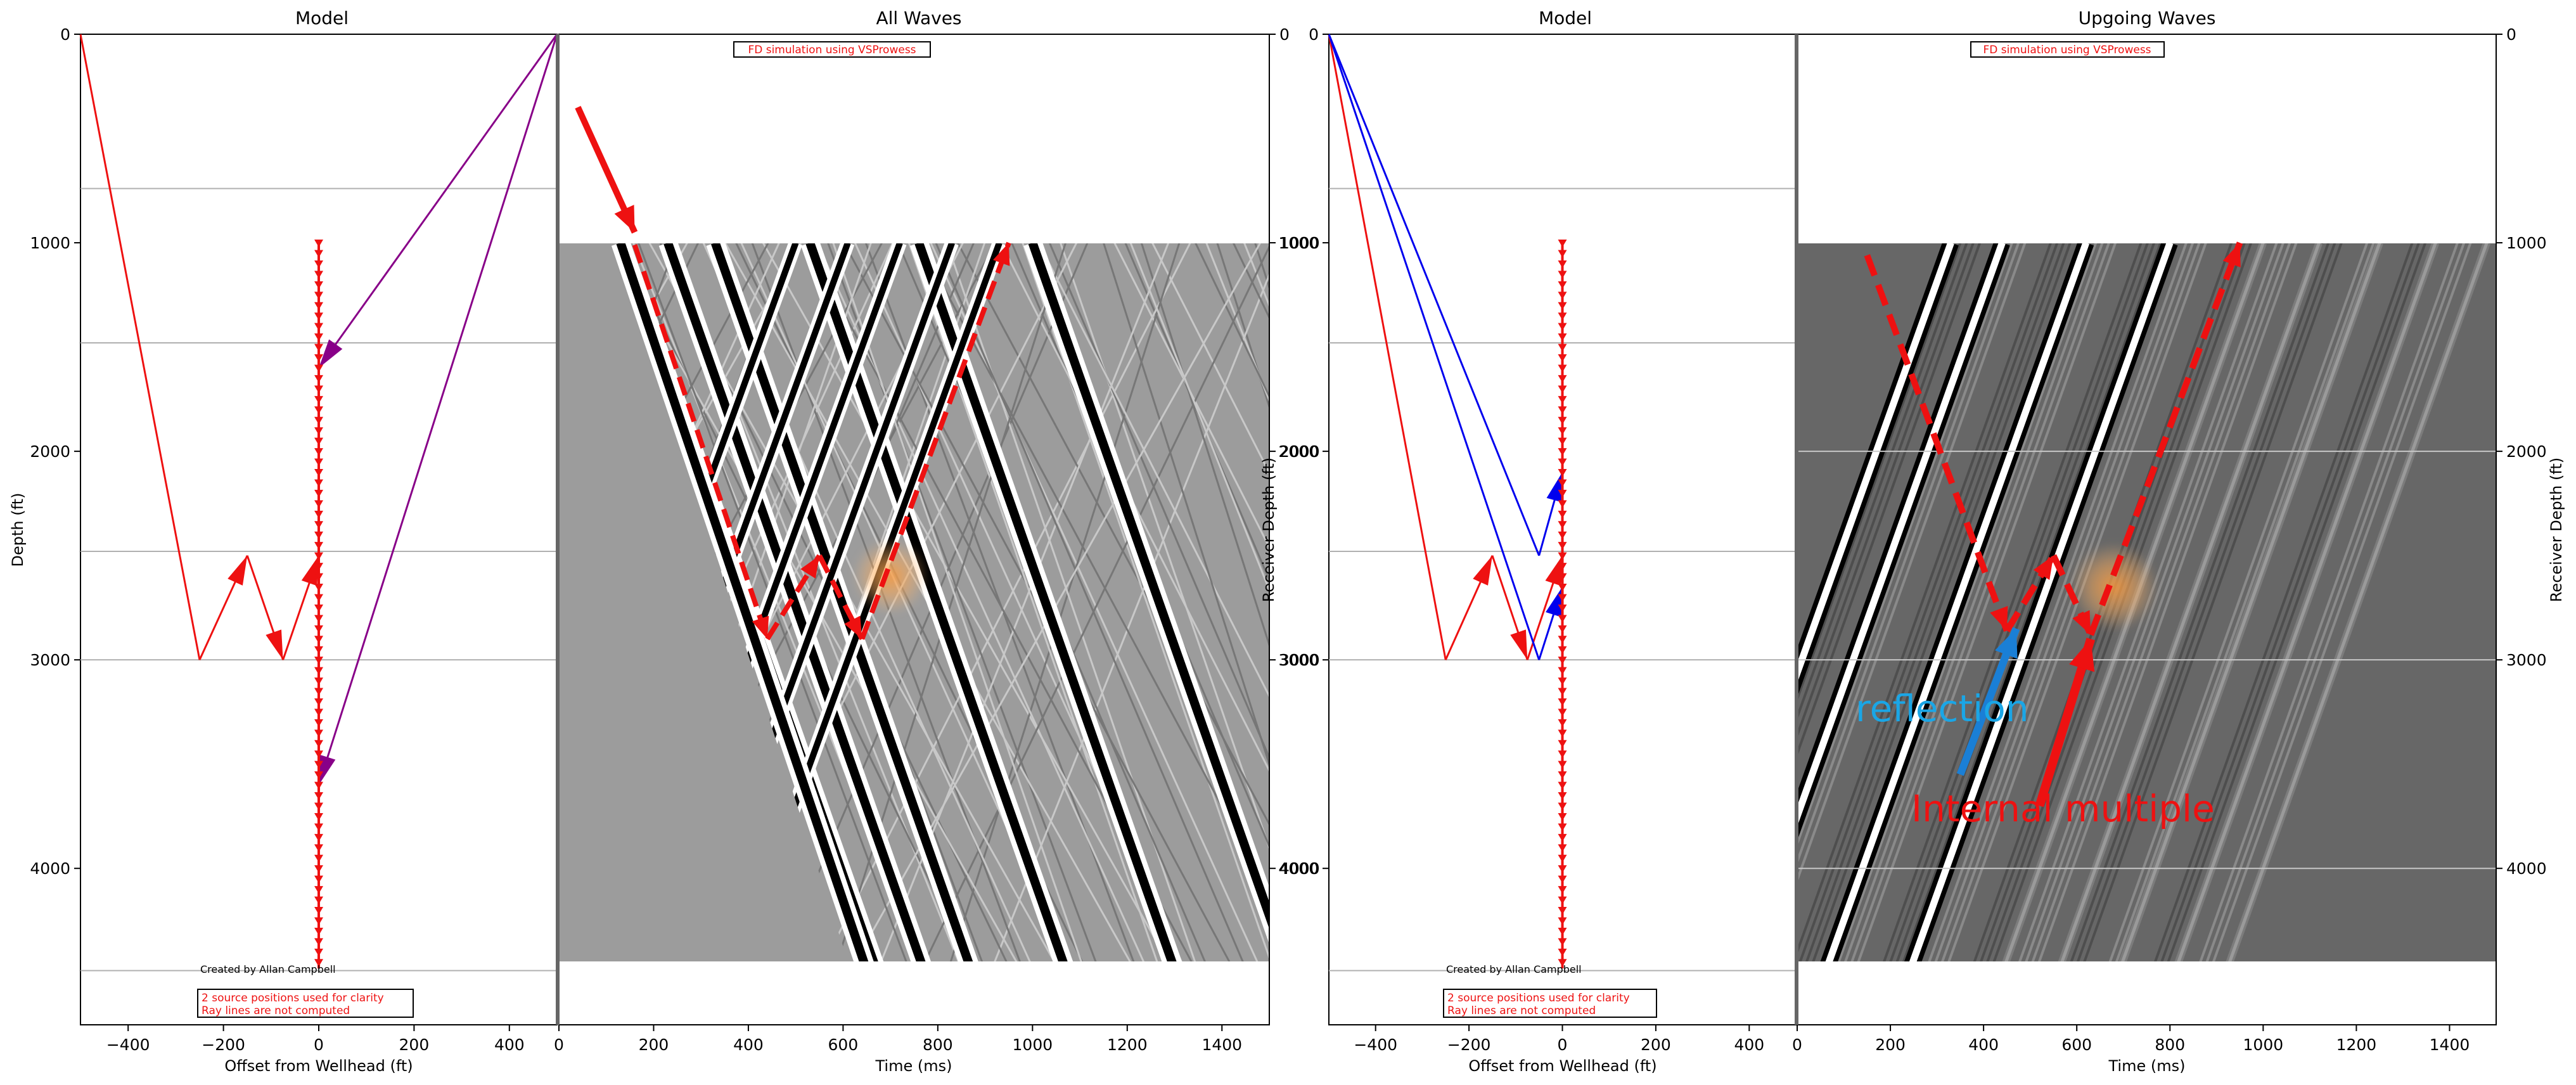 The height and width of the screenshot is (1085, 2576). What do you see at coordinates (128, 1045) in the screenshot?
I see `xtick-label: −400` at bounding box center [128, 1045].